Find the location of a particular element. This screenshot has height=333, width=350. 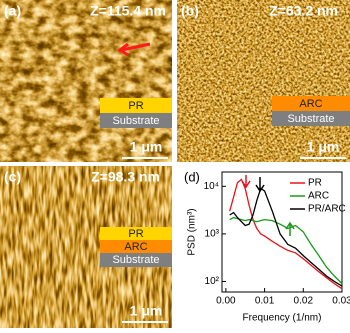

x-tick-label: 0.00 is located at coordinates (226, 301).